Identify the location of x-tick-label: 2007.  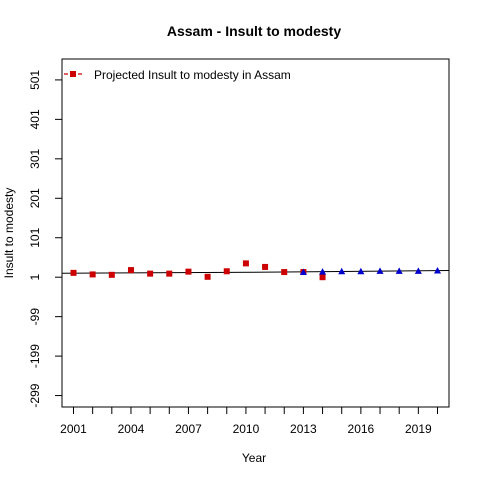
(188, 429).